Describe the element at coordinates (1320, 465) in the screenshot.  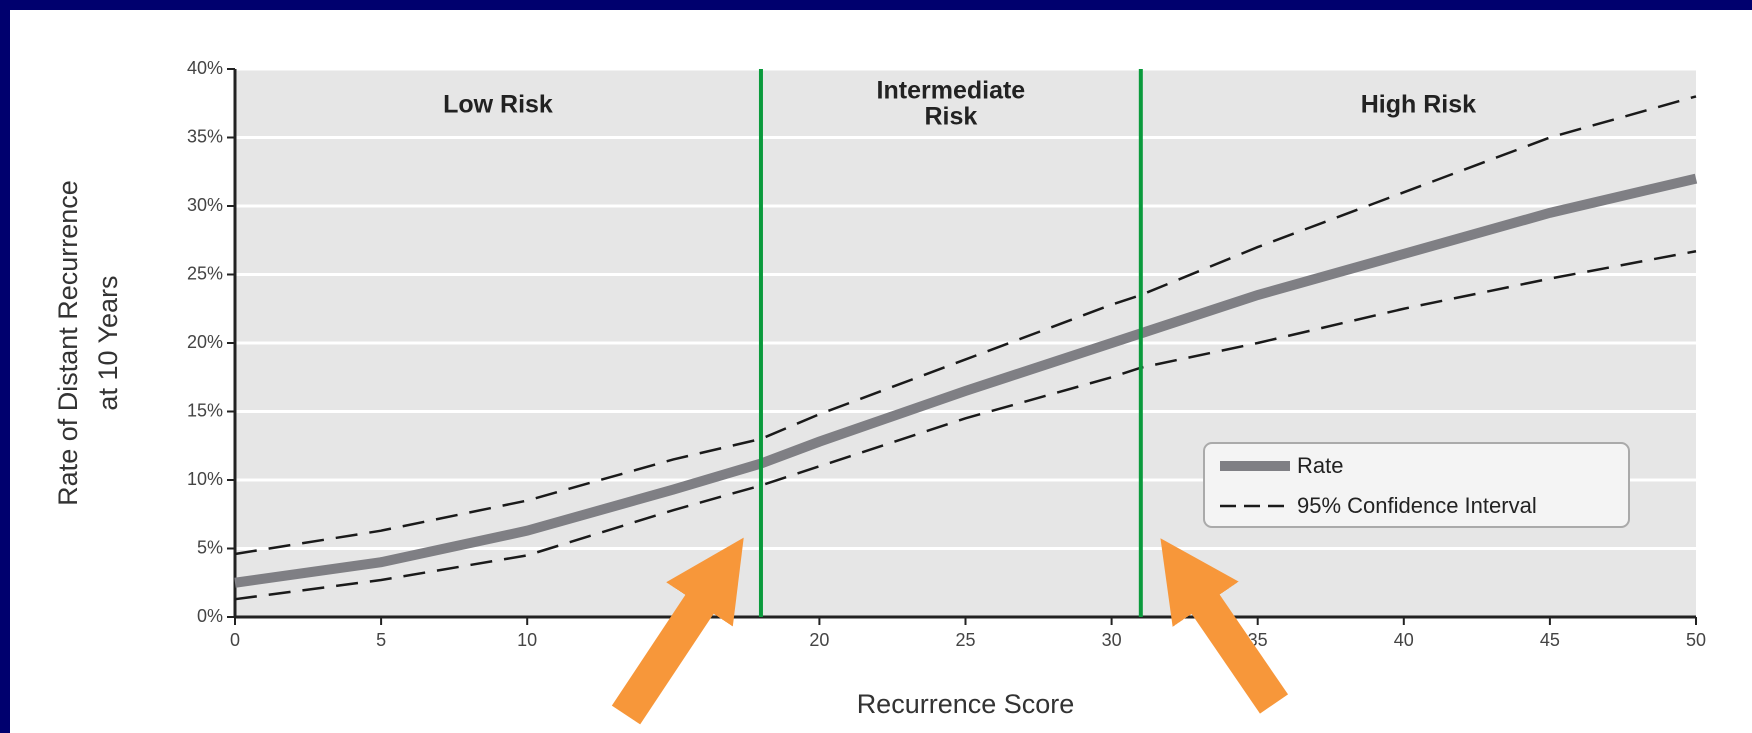
I see `legend-label: Rate` at that location.